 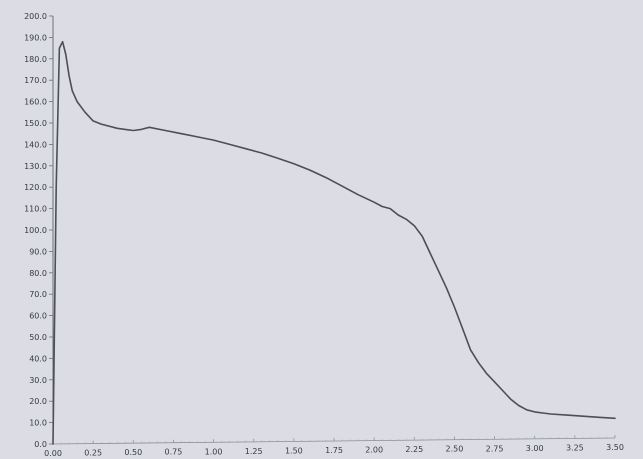 What do you see at coordinates (334, 450) in the screenshot?
I see `x-tick-label: 1.75` at bounding box center [334, 450].